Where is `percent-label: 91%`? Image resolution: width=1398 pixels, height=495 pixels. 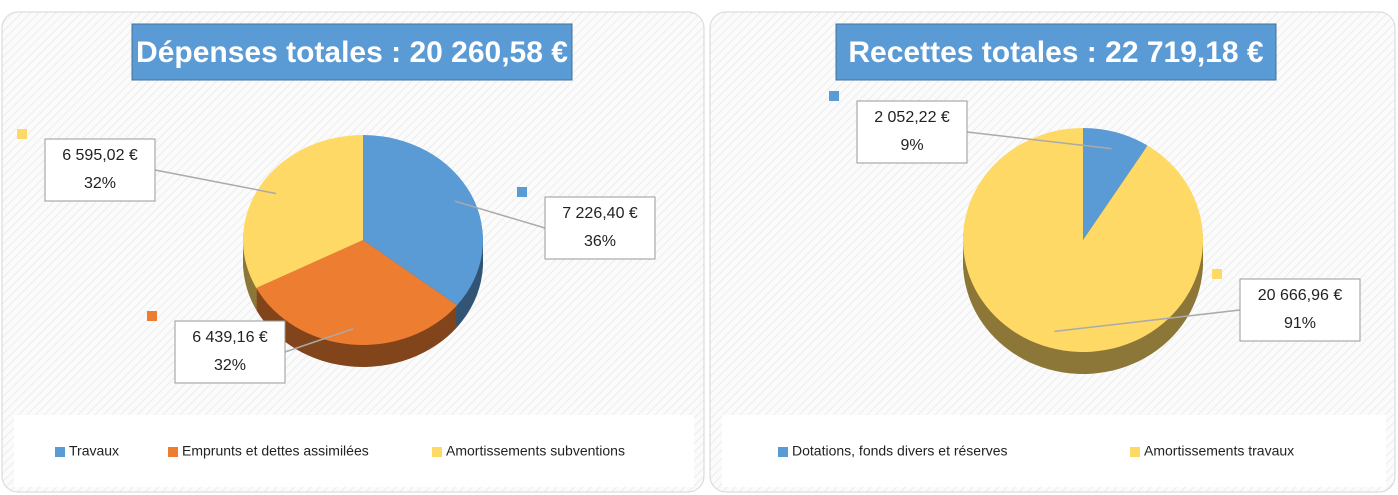 percent-label: 91% is located at coordinates (1300, 323).